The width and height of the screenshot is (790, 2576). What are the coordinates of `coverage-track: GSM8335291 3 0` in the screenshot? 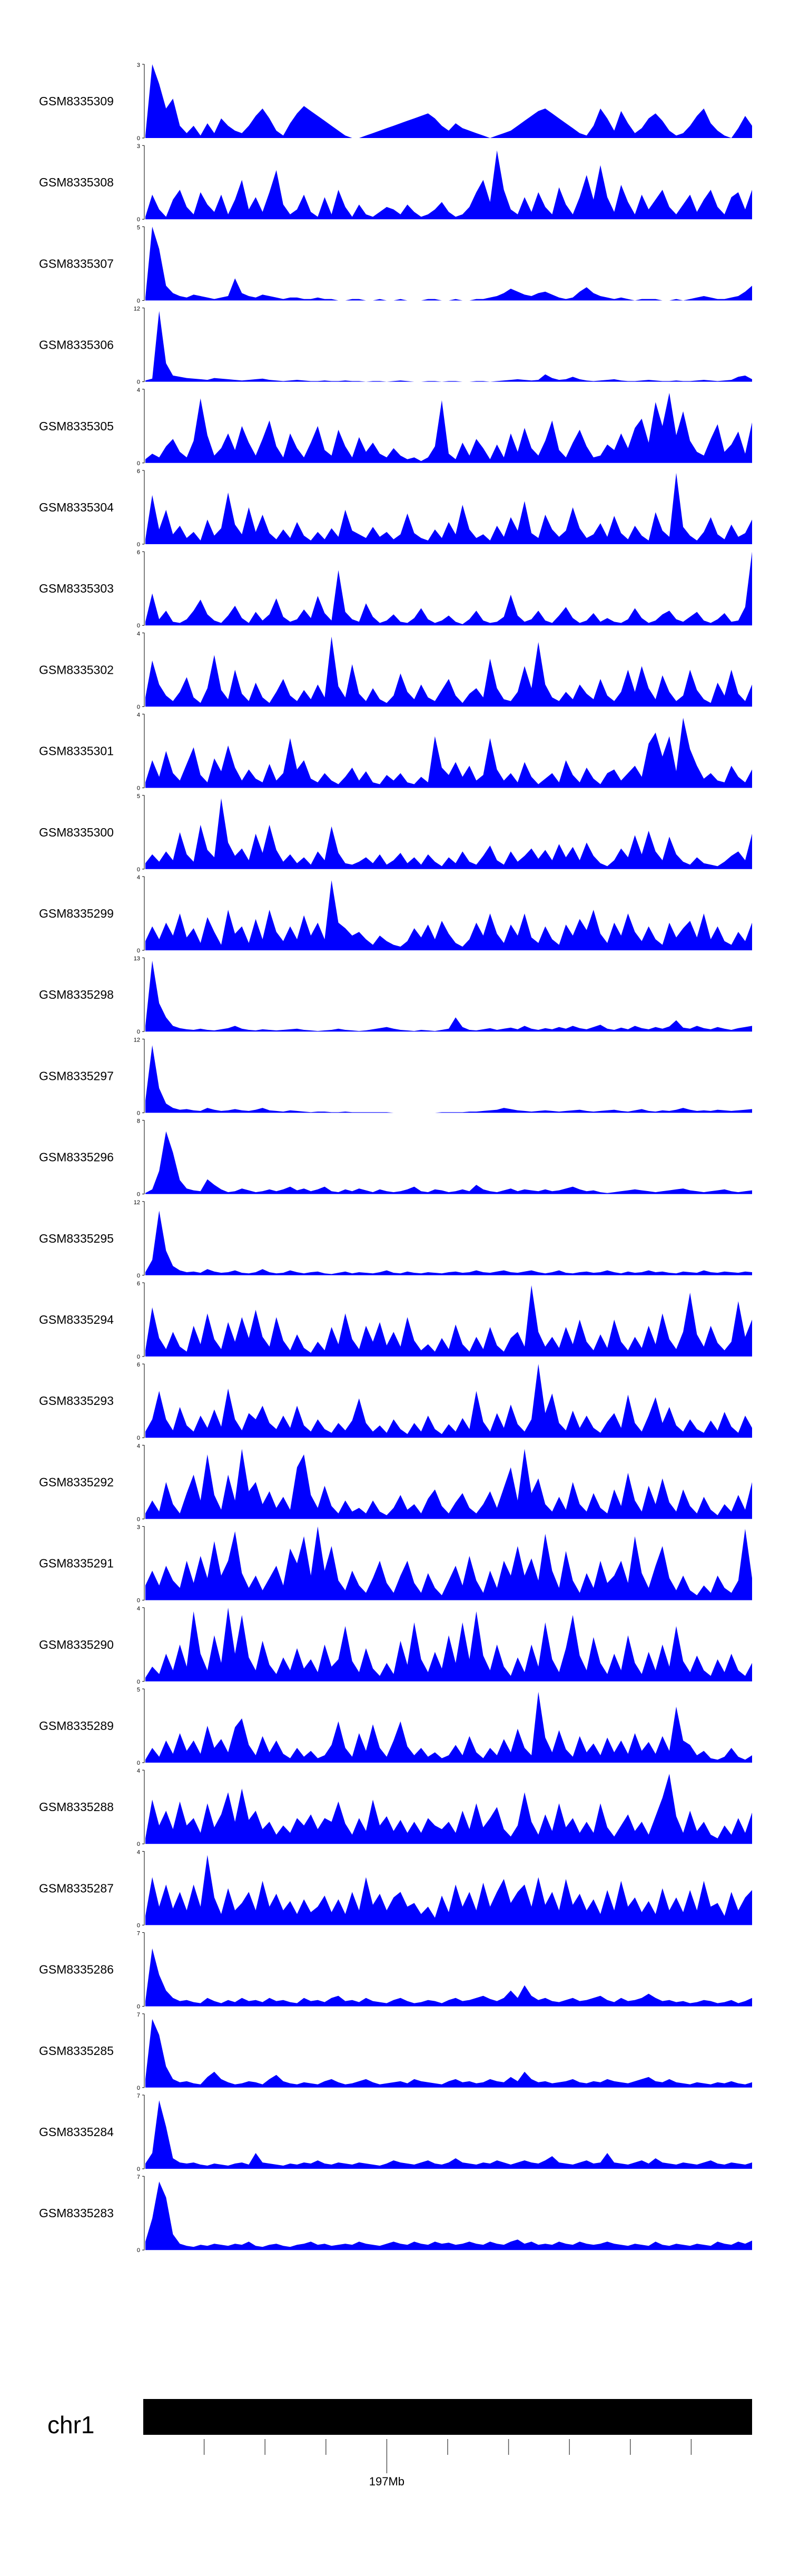 It's located at (395, 1564).